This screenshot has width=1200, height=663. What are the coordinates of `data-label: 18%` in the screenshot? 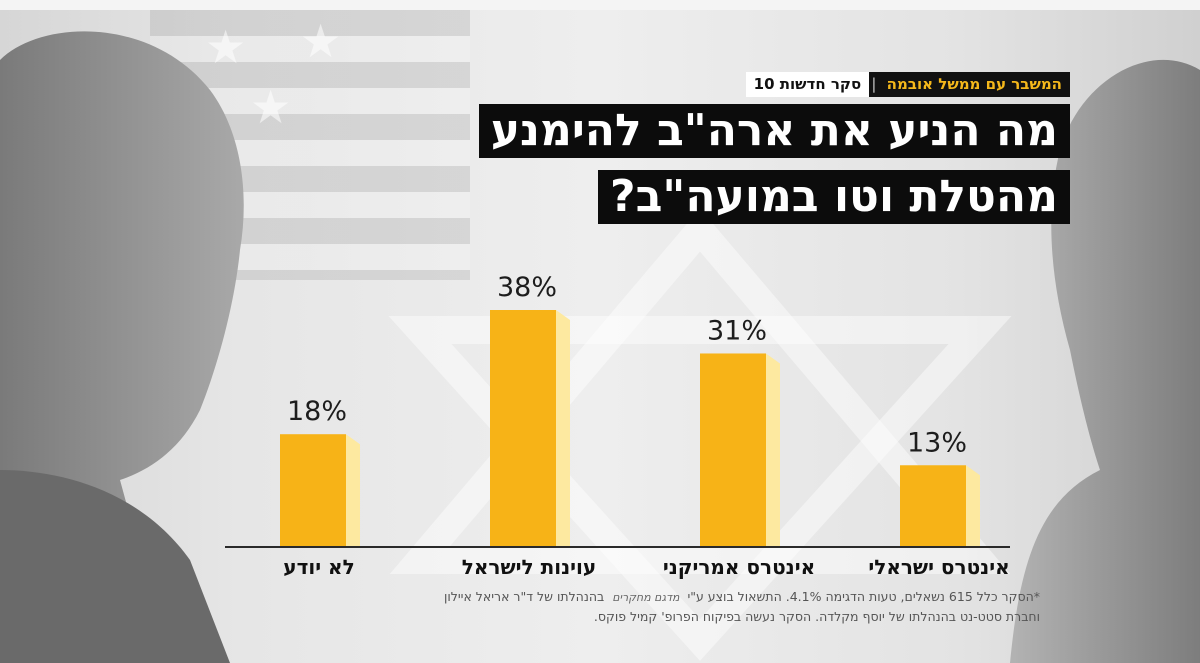 It's located at (317, 411).